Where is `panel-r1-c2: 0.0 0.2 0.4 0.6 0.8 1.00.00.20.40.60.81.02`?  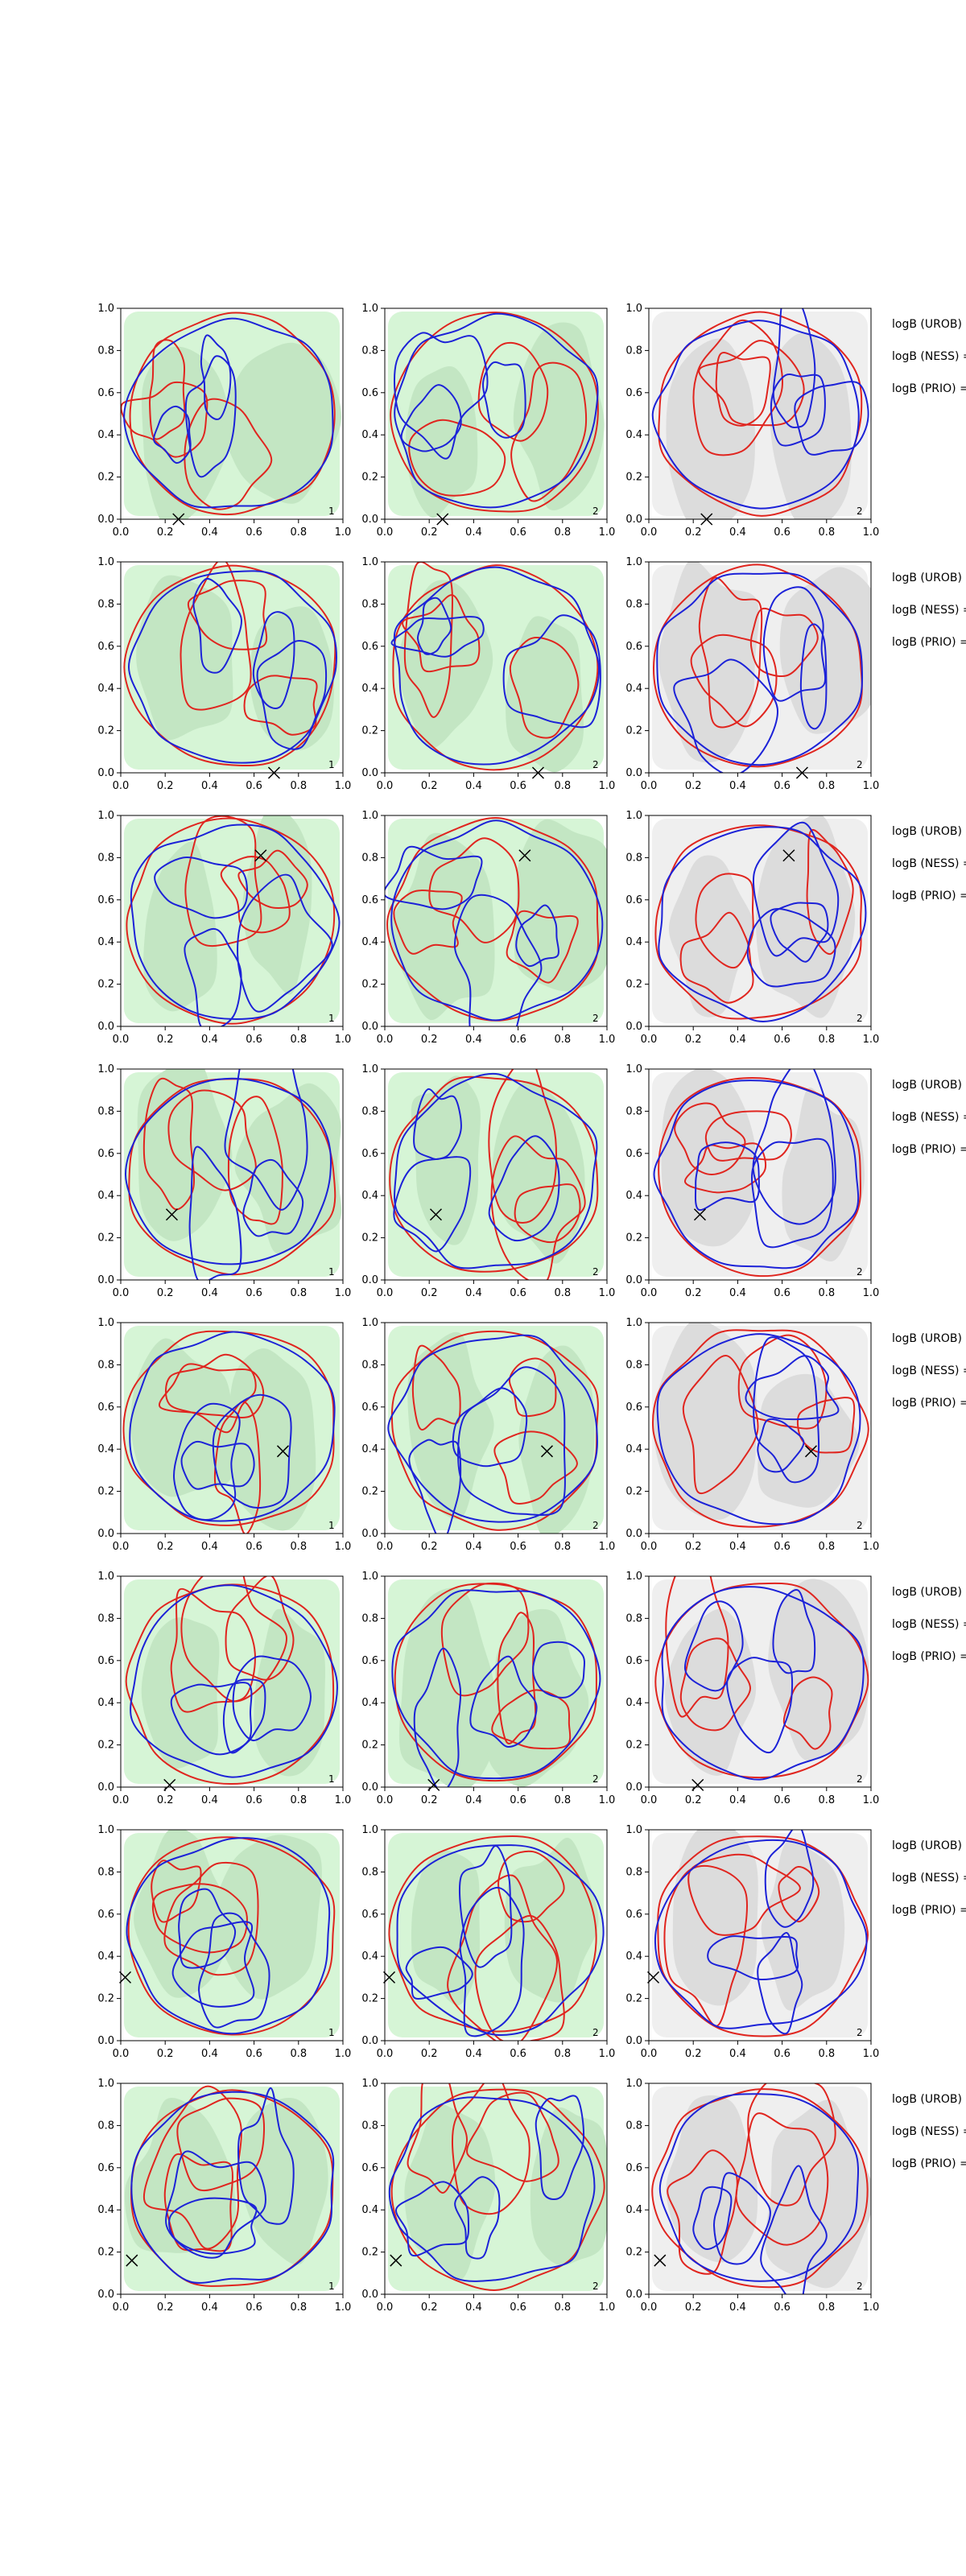 panel-r1-c2: 0.0 0.2 0.4 0.6 0.8 1.00.00.20.40.60.81.02 is located at coordinates (488, 421).